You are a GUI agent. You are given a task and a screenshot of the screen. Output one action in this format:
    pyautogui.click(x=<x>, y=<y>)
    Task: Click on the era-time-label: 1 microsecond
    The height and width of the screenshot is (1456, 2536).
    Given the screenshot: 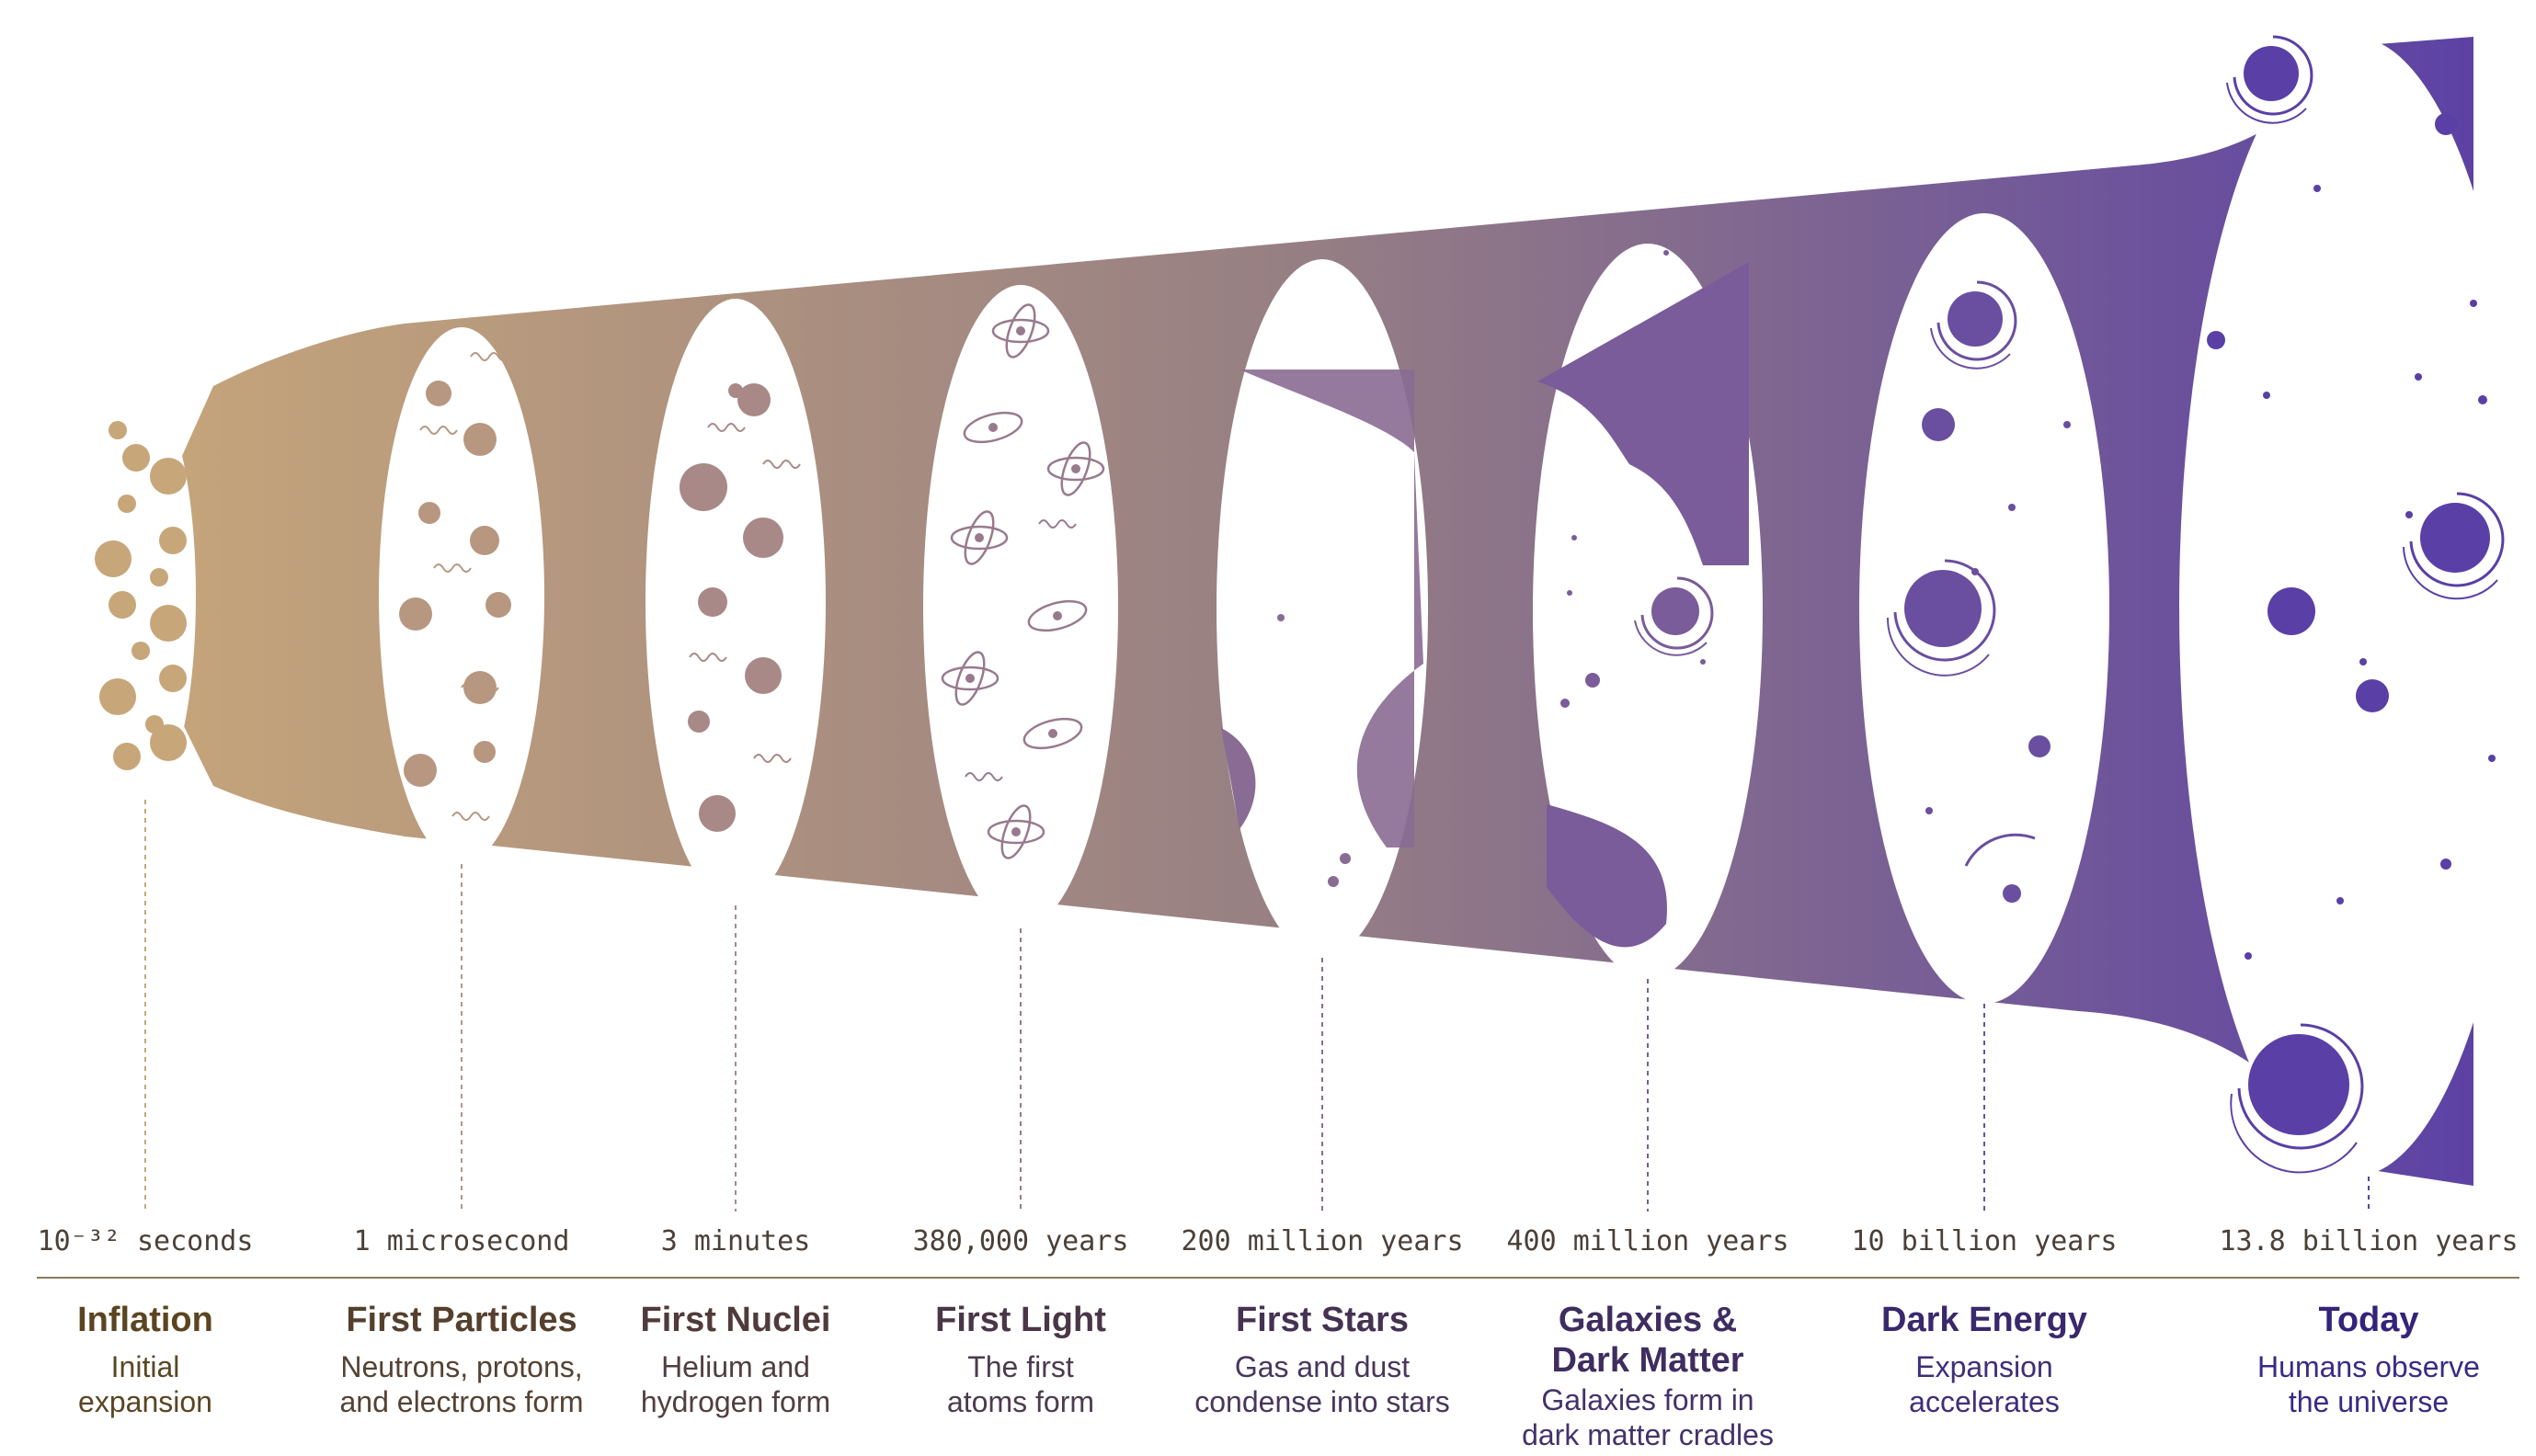 What is the action you would take?
    pyautogui.click(x=462, y=1241)
    